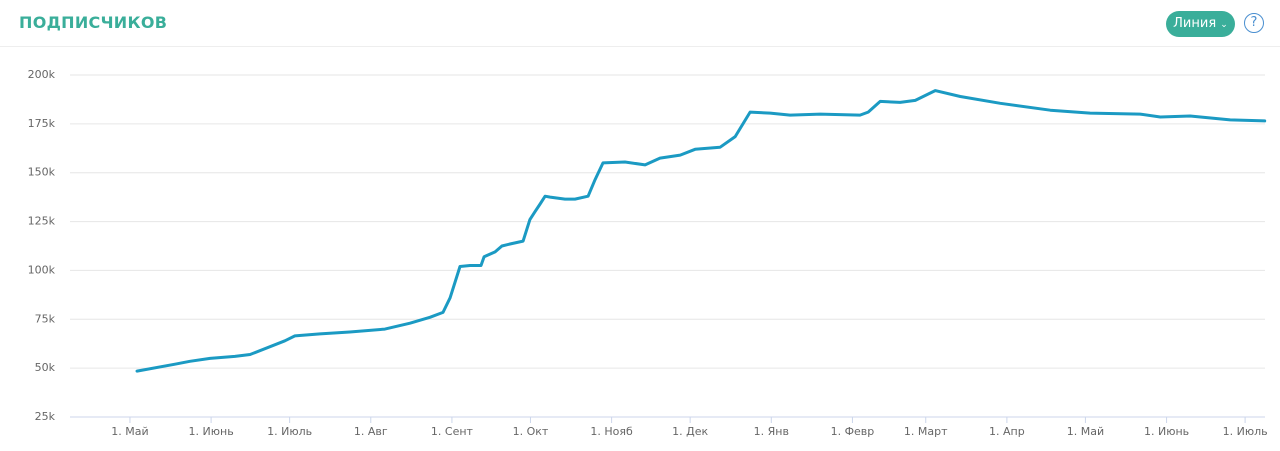  I want to click on chart-type-button: Линия ⌄, so click(1200, 24).